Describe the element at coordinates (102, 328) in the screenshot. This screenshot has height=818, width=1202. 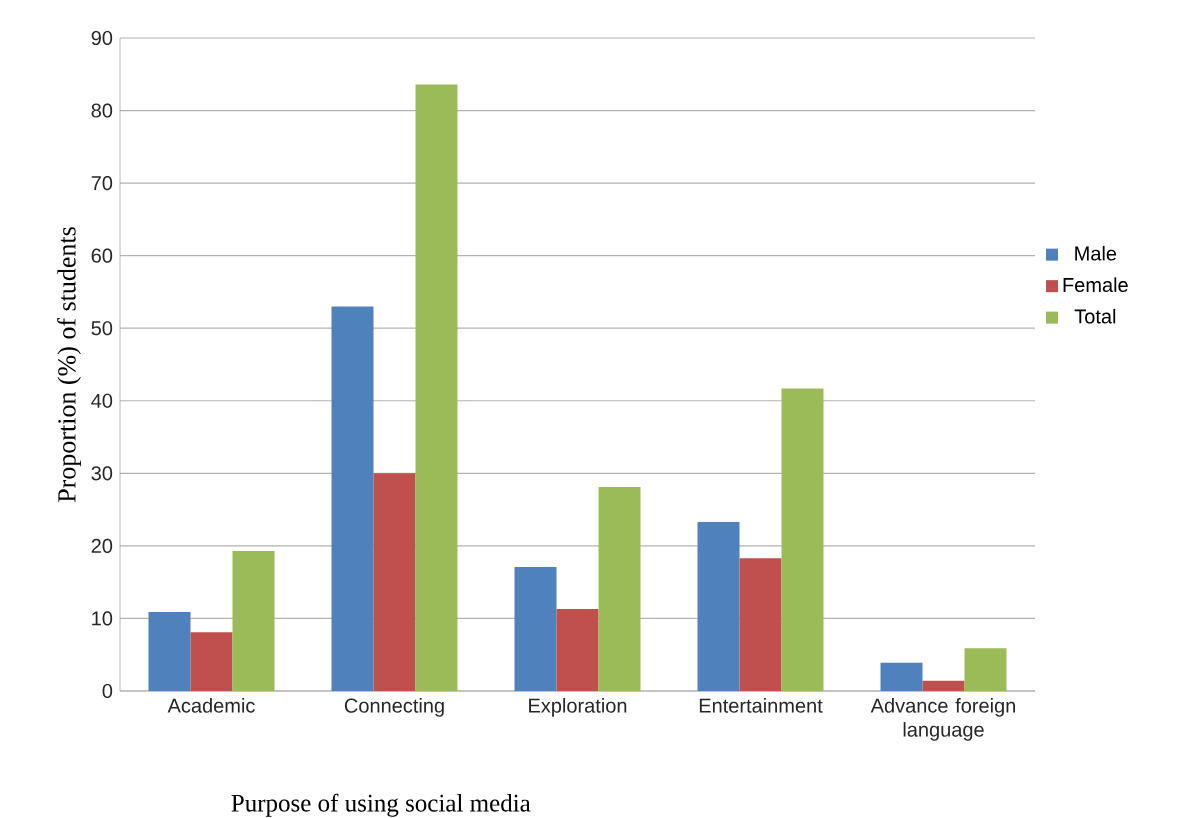
I see `y-tick-label: 50` at that location.